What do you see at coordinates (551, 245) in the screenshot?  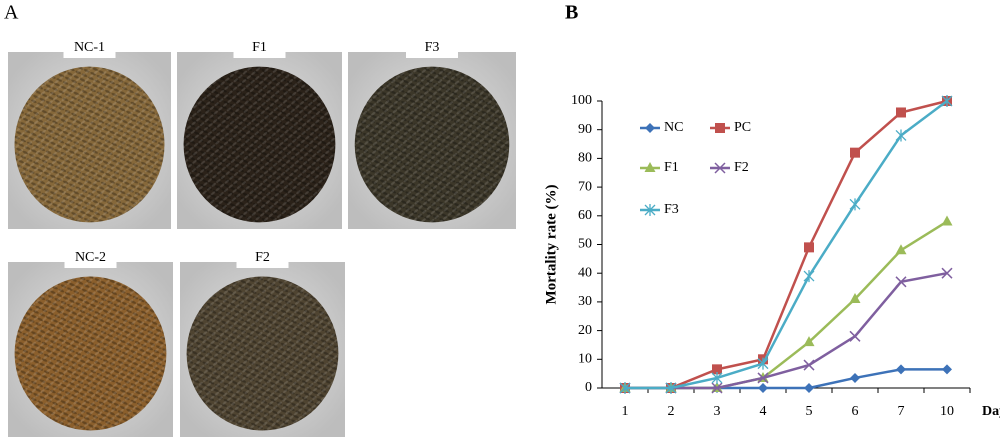 I see `y-axis-label: Mortality rate (%)` at bounding box center [551, 245].